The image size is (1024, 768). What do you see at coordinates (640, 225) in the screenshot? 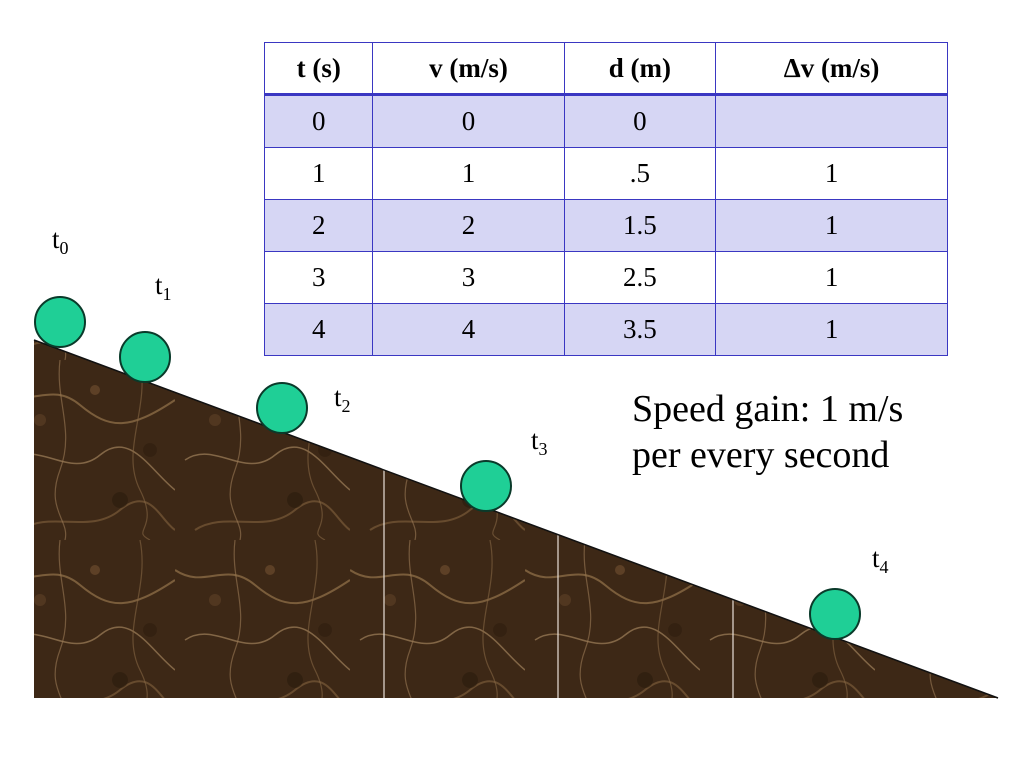
I see `table-cell: 1.5` at bounding box center [640, 225].